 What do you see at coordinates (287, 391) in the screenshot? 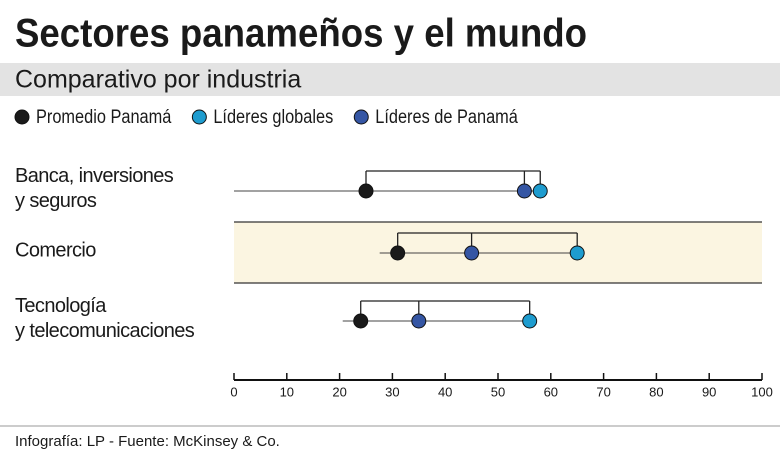
I see `x-tick-label: 10` at bounding box center [287, 391].